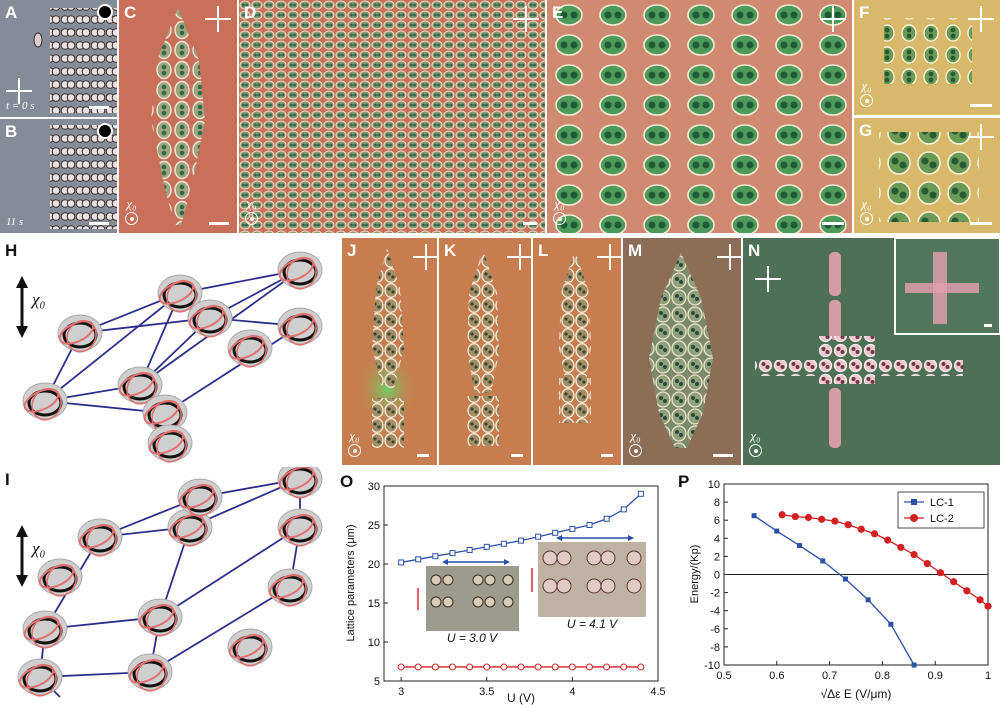  What do you see at coordinates (486, 692) in the screenshot?
I see `x-tick-label: 3.5` at bounding box center [486, 692].